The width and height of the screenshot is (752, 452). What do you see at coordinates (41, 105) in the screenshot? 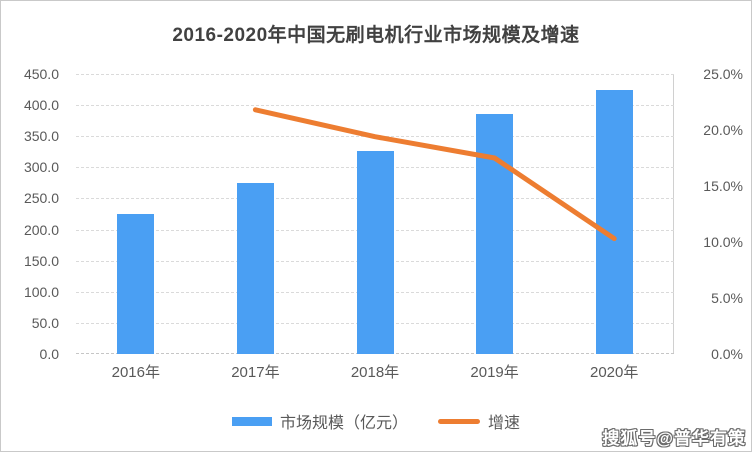
I see `left-axis-tick: 400.0` at bounding box center [41, 105].